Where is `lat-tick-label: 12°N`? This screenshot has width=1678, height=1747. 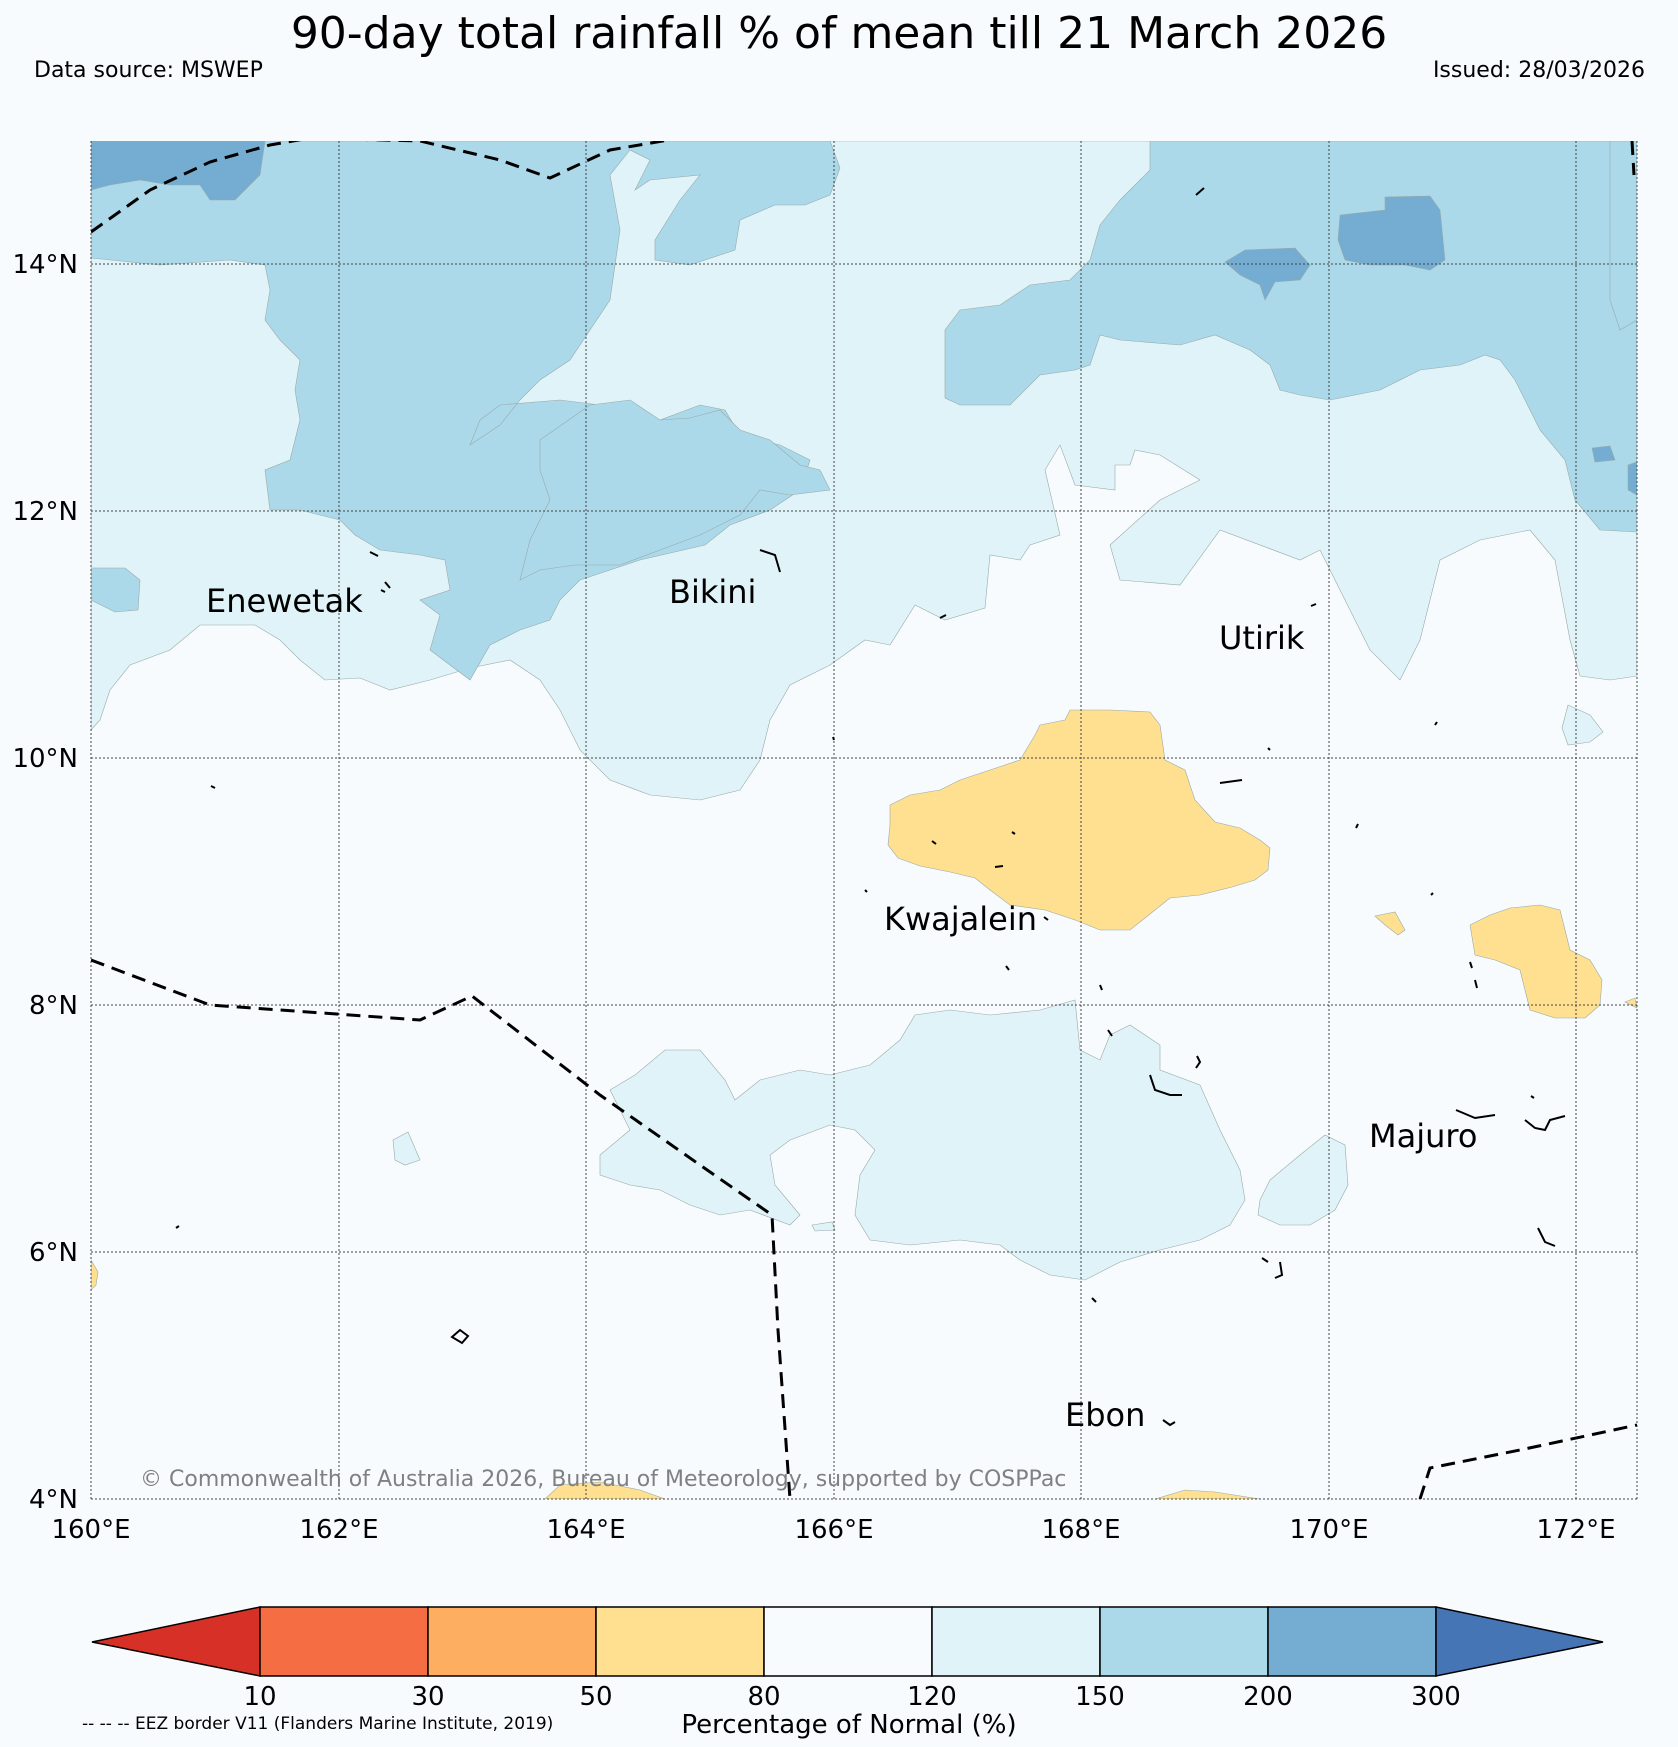 lat-tick-label: 12°N is located at coordinates (45, 512).